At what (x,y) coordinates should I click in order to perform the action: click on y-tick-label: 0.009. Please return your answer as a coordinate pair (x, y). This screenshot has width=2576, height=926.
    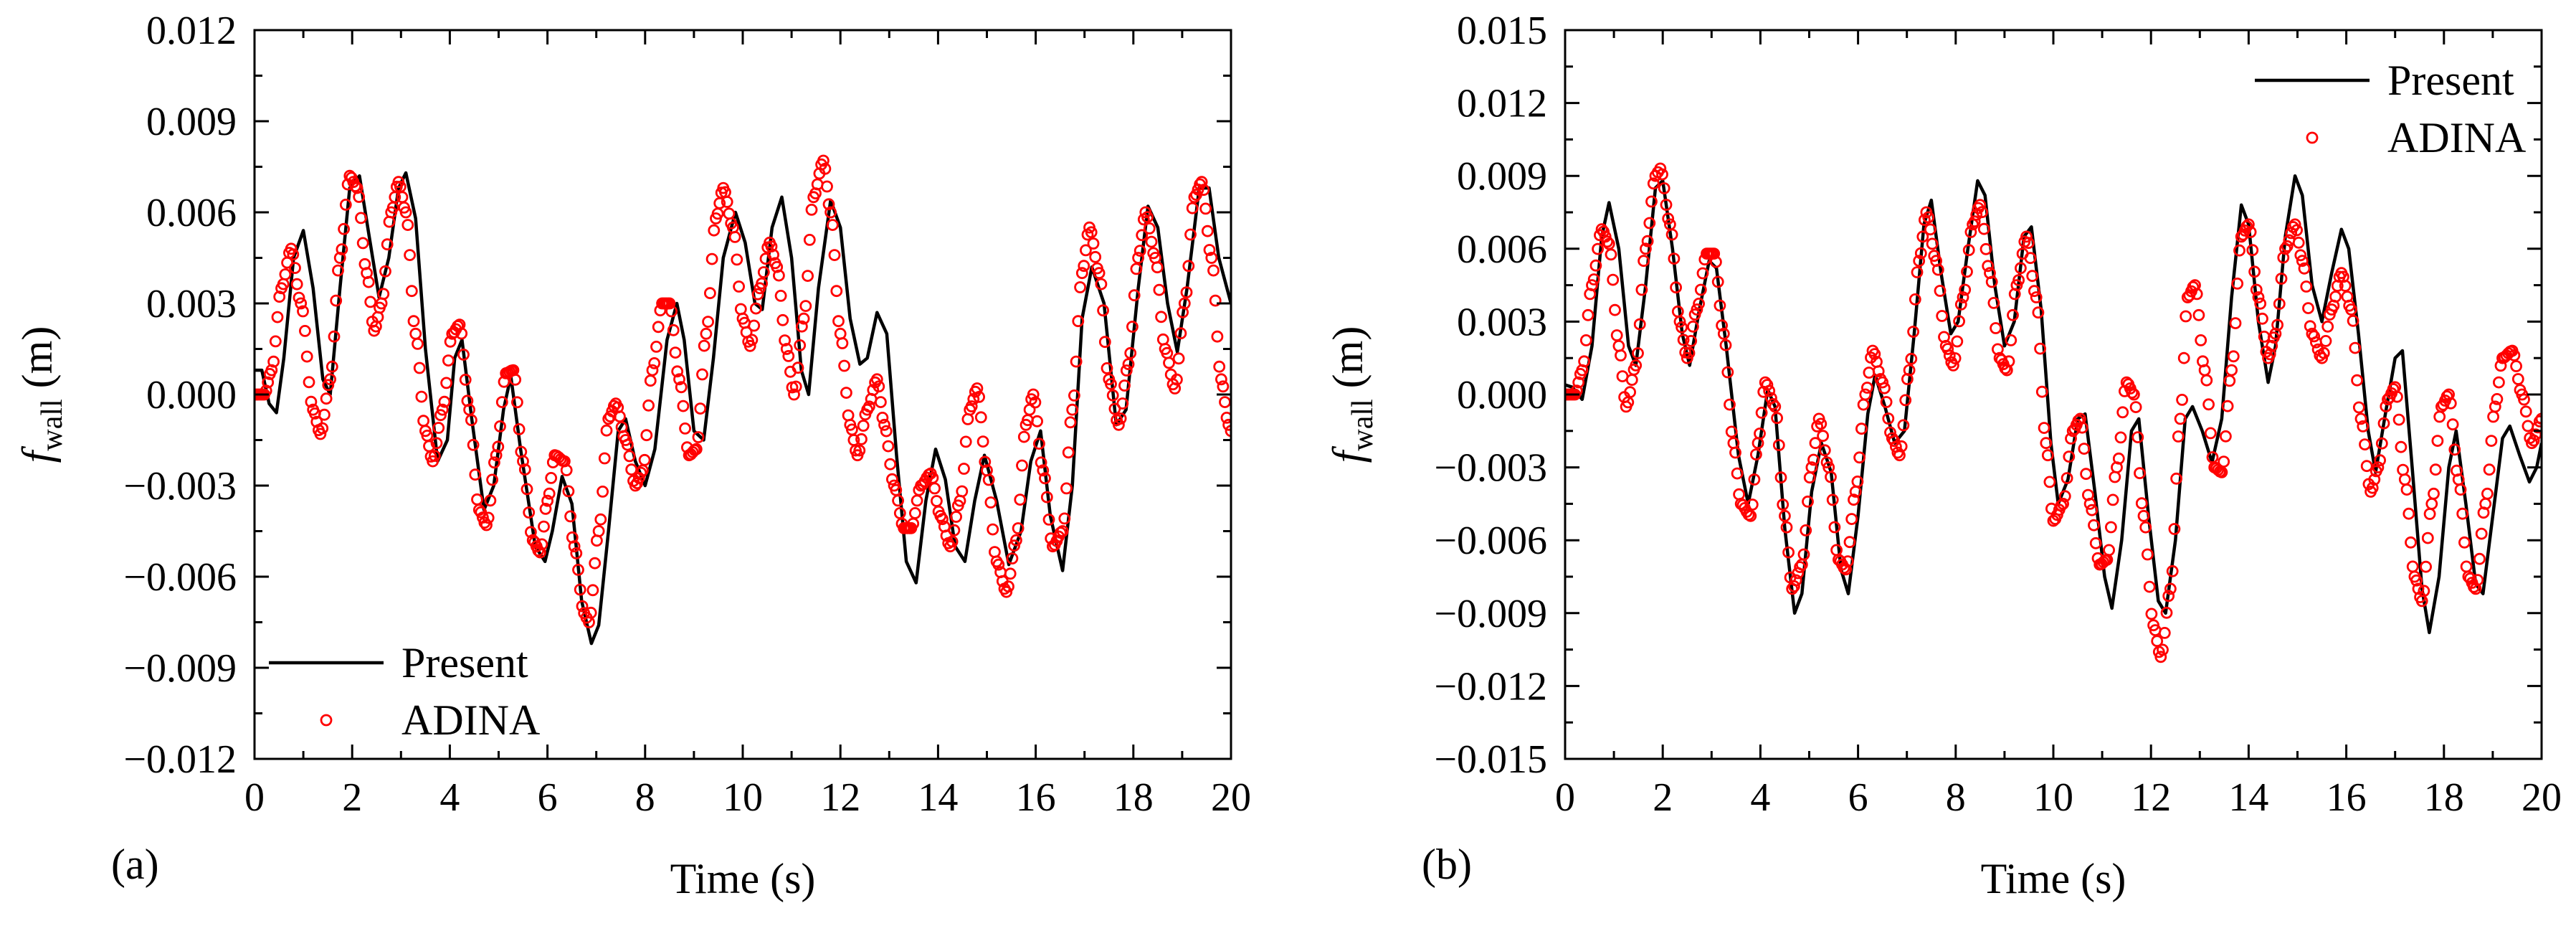
    Looking at the image, I should click on (192, 122).